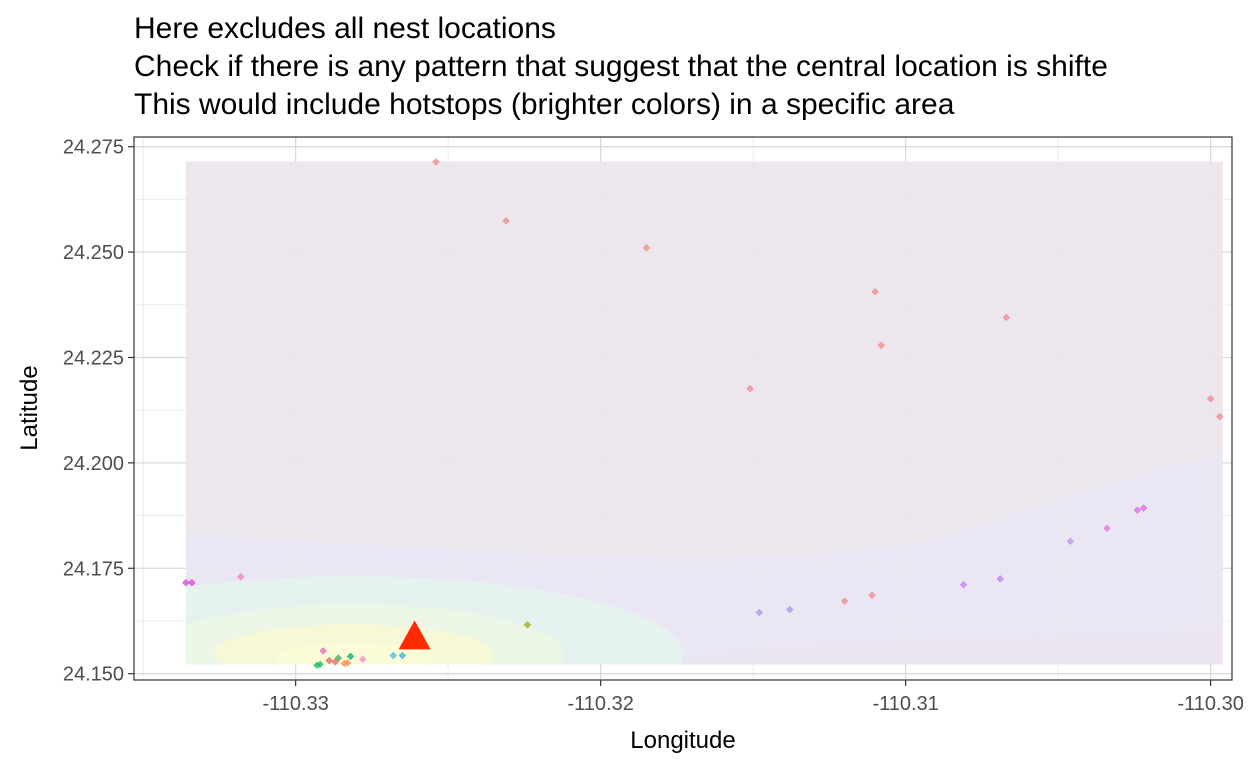 Image resolution: width=1248 pixels, height=768 pixels. I want to click on x-tick-label: -110.33, so click(295, 704).